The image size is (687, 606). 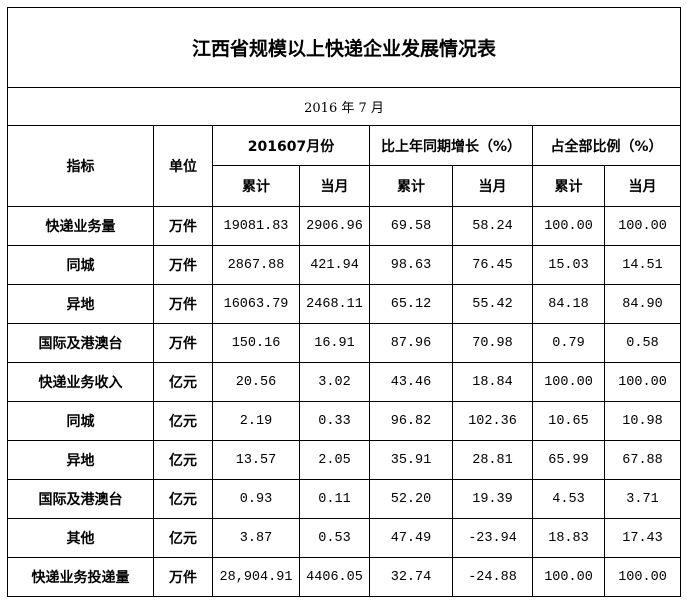 I want to click on row-value: 0.53, so click(x=334, y=538).